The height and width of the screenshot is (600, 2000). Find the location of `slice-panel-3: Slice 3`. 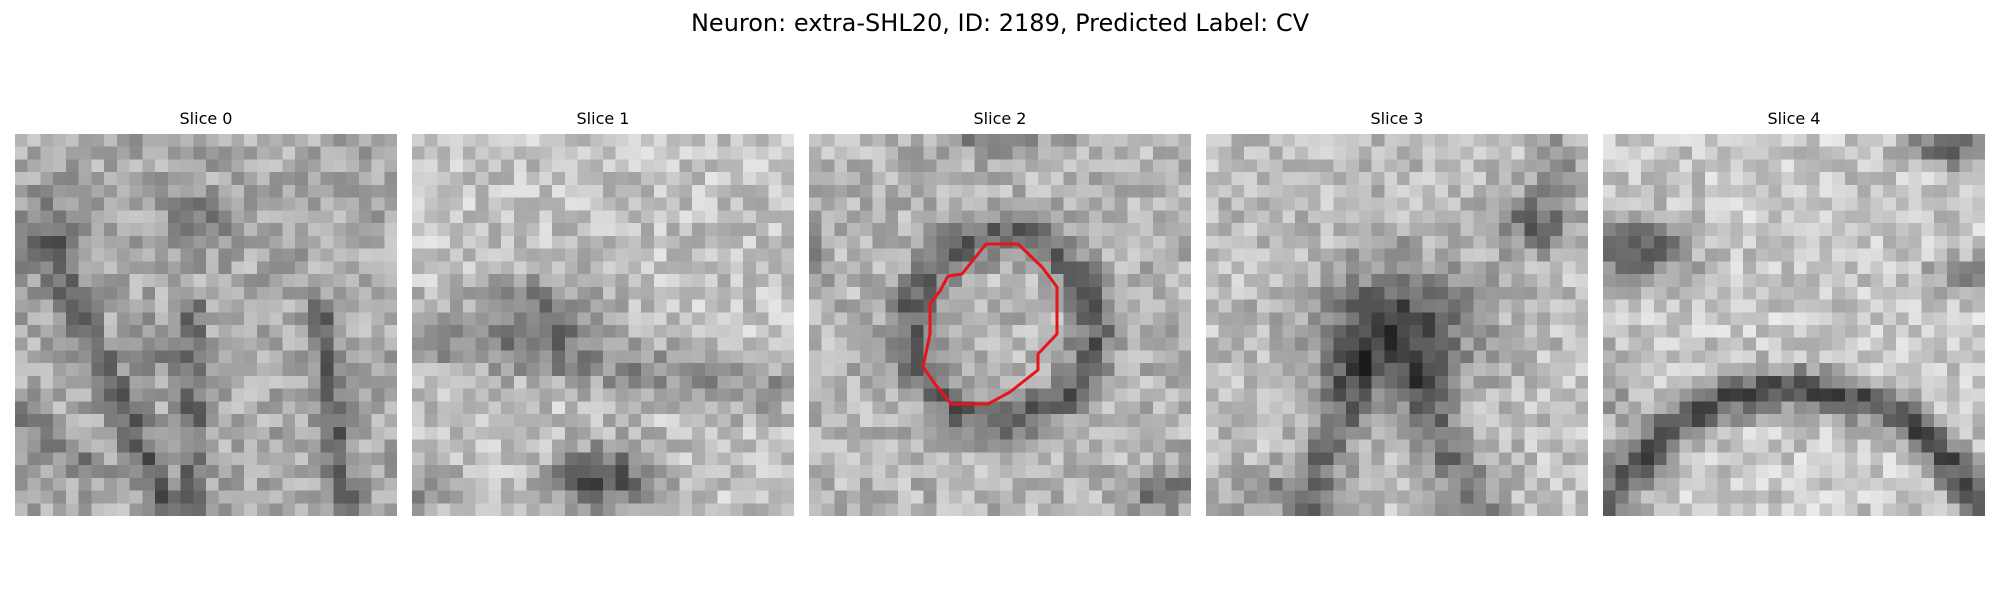

slice-panel-3: Slice 3 is located at coordinates (1397, 311).